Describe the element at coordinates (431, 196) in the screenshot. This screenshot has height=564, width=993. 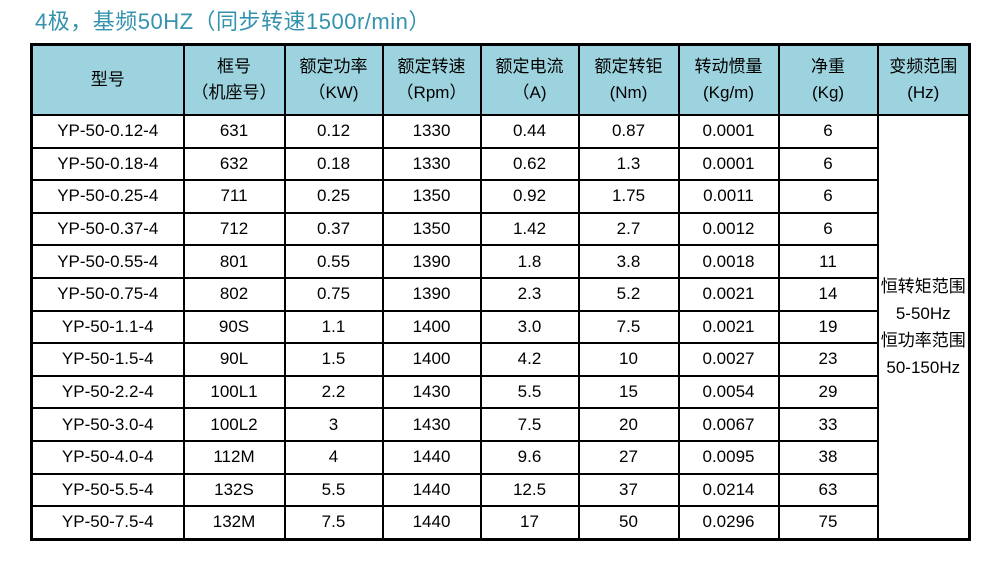
I see `cell-speed: 1350` at that location.